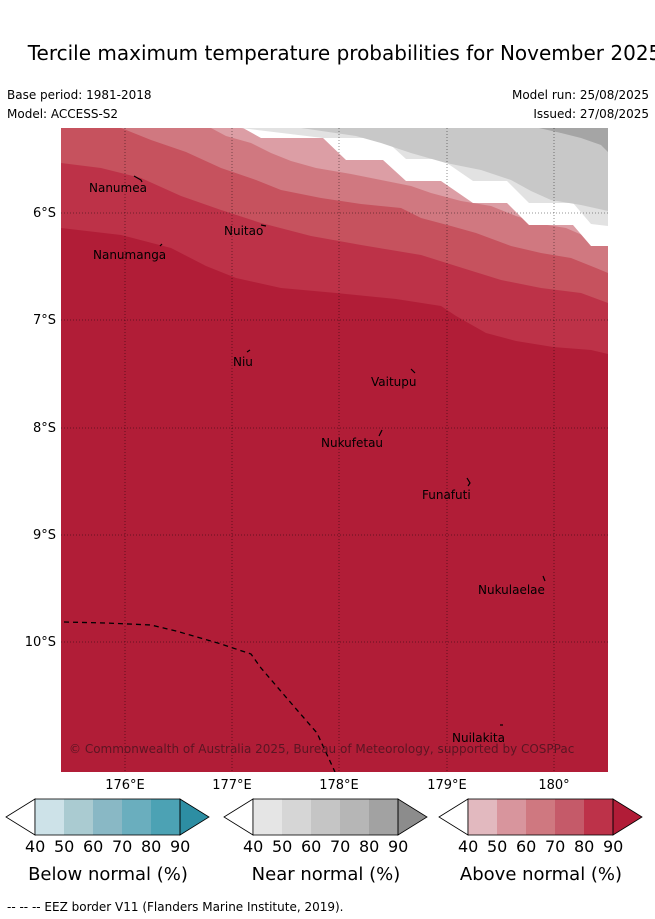 The height and width of the screenshot is (919, 655). I want to click on colorbar-above-tick: 80, so click(584, 846).